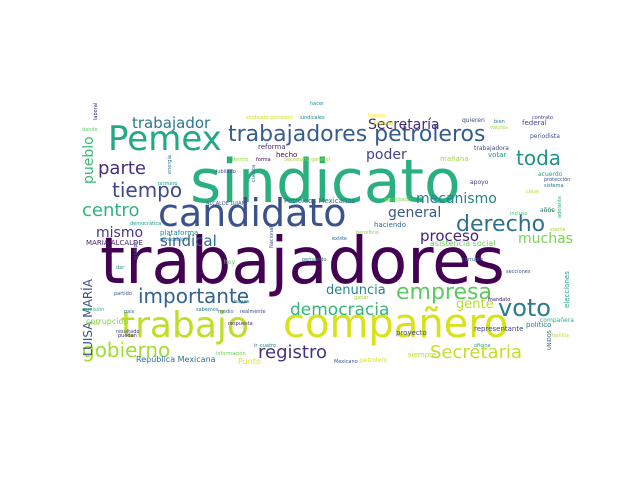 The height and width of the screenshot is (480, 640). Describe the element at coordinates (454, 159) in the screenshot. I see `word-manana: mañana` at that location.